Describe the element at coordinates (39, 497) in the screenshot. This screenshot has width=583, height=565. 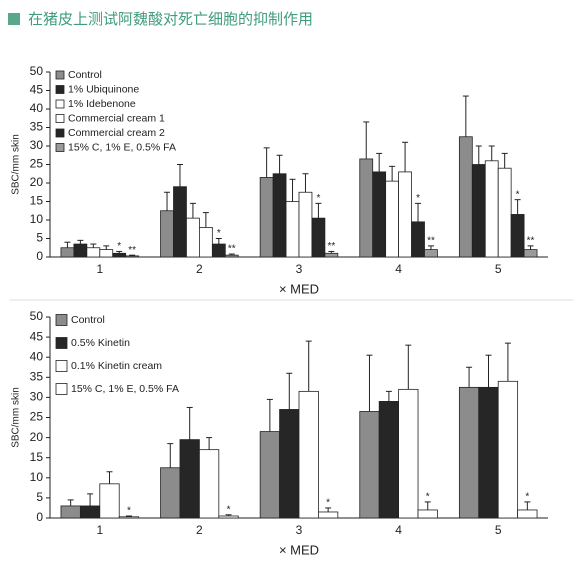
I see `y-tick-label: 5` at that location.